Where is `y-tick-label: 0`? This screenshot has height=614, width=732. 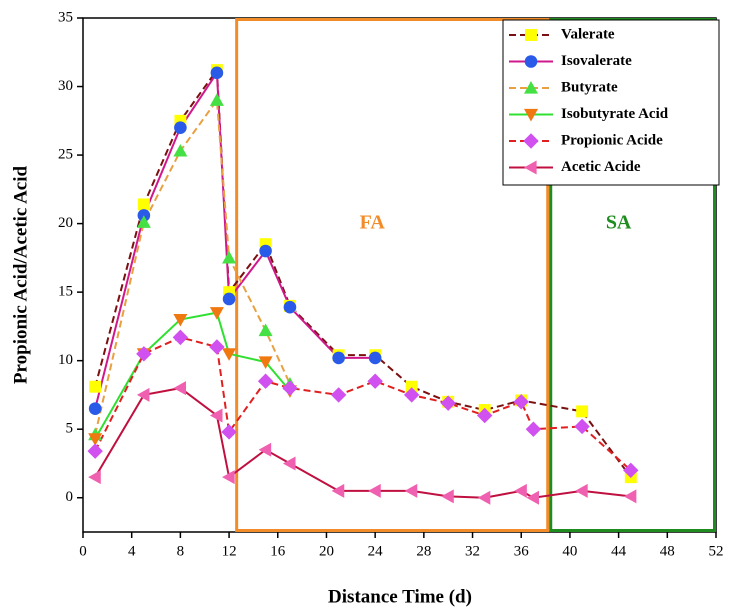
y-tick-label: 0 is located at coordinates (70, 497).